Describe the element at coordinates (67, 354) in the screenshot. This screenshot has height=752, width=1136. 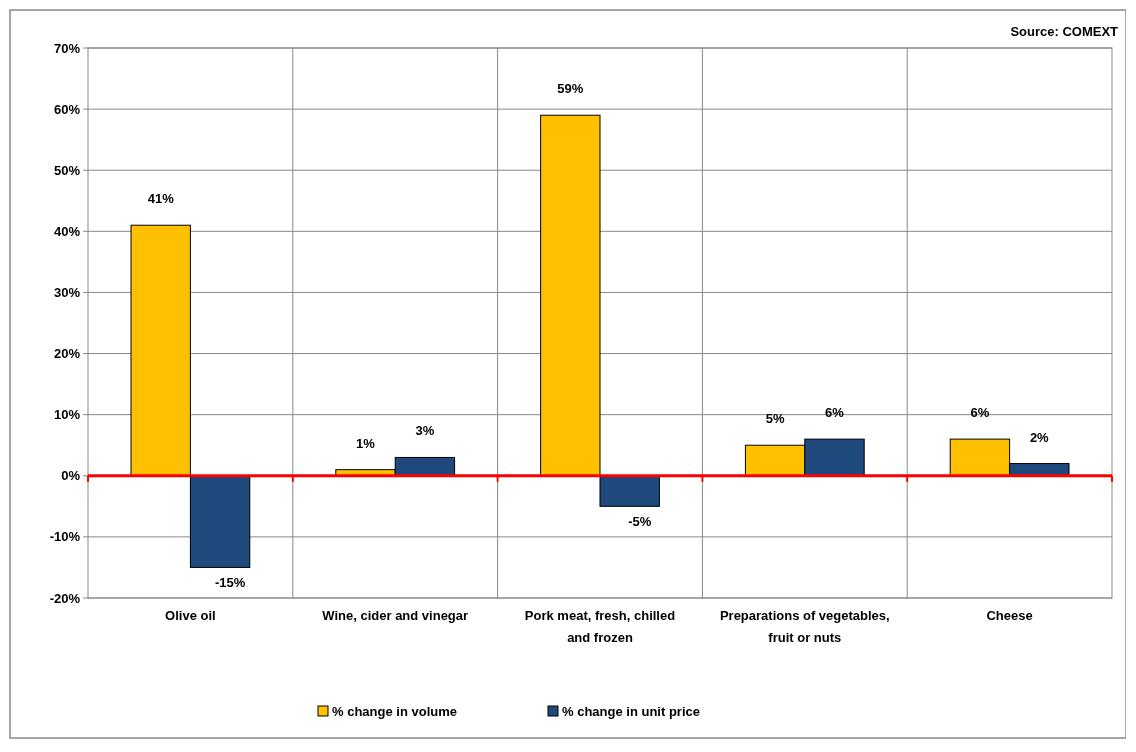
I see `y-tick-label: 20%` at that location.